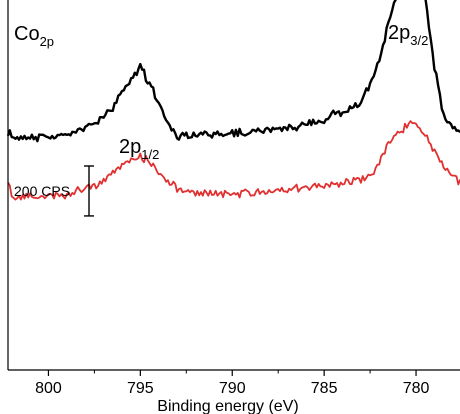 The image size is (460, 414). Describe the element at coordinates (416, 388) in the screenshot. I see `x-tick-label-780: 780` at that location.